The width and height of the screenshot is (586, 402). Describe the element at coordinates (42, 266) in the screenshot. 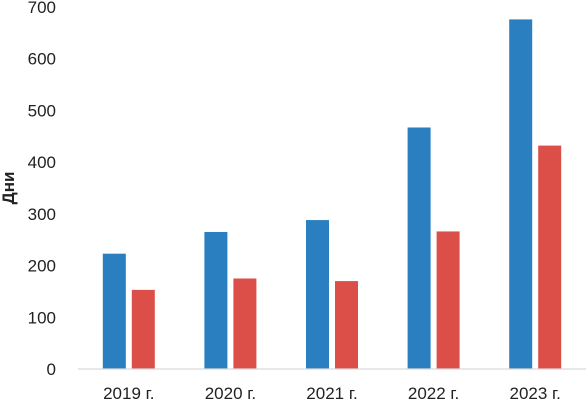

I see `y-tick-label: 200` at that location.